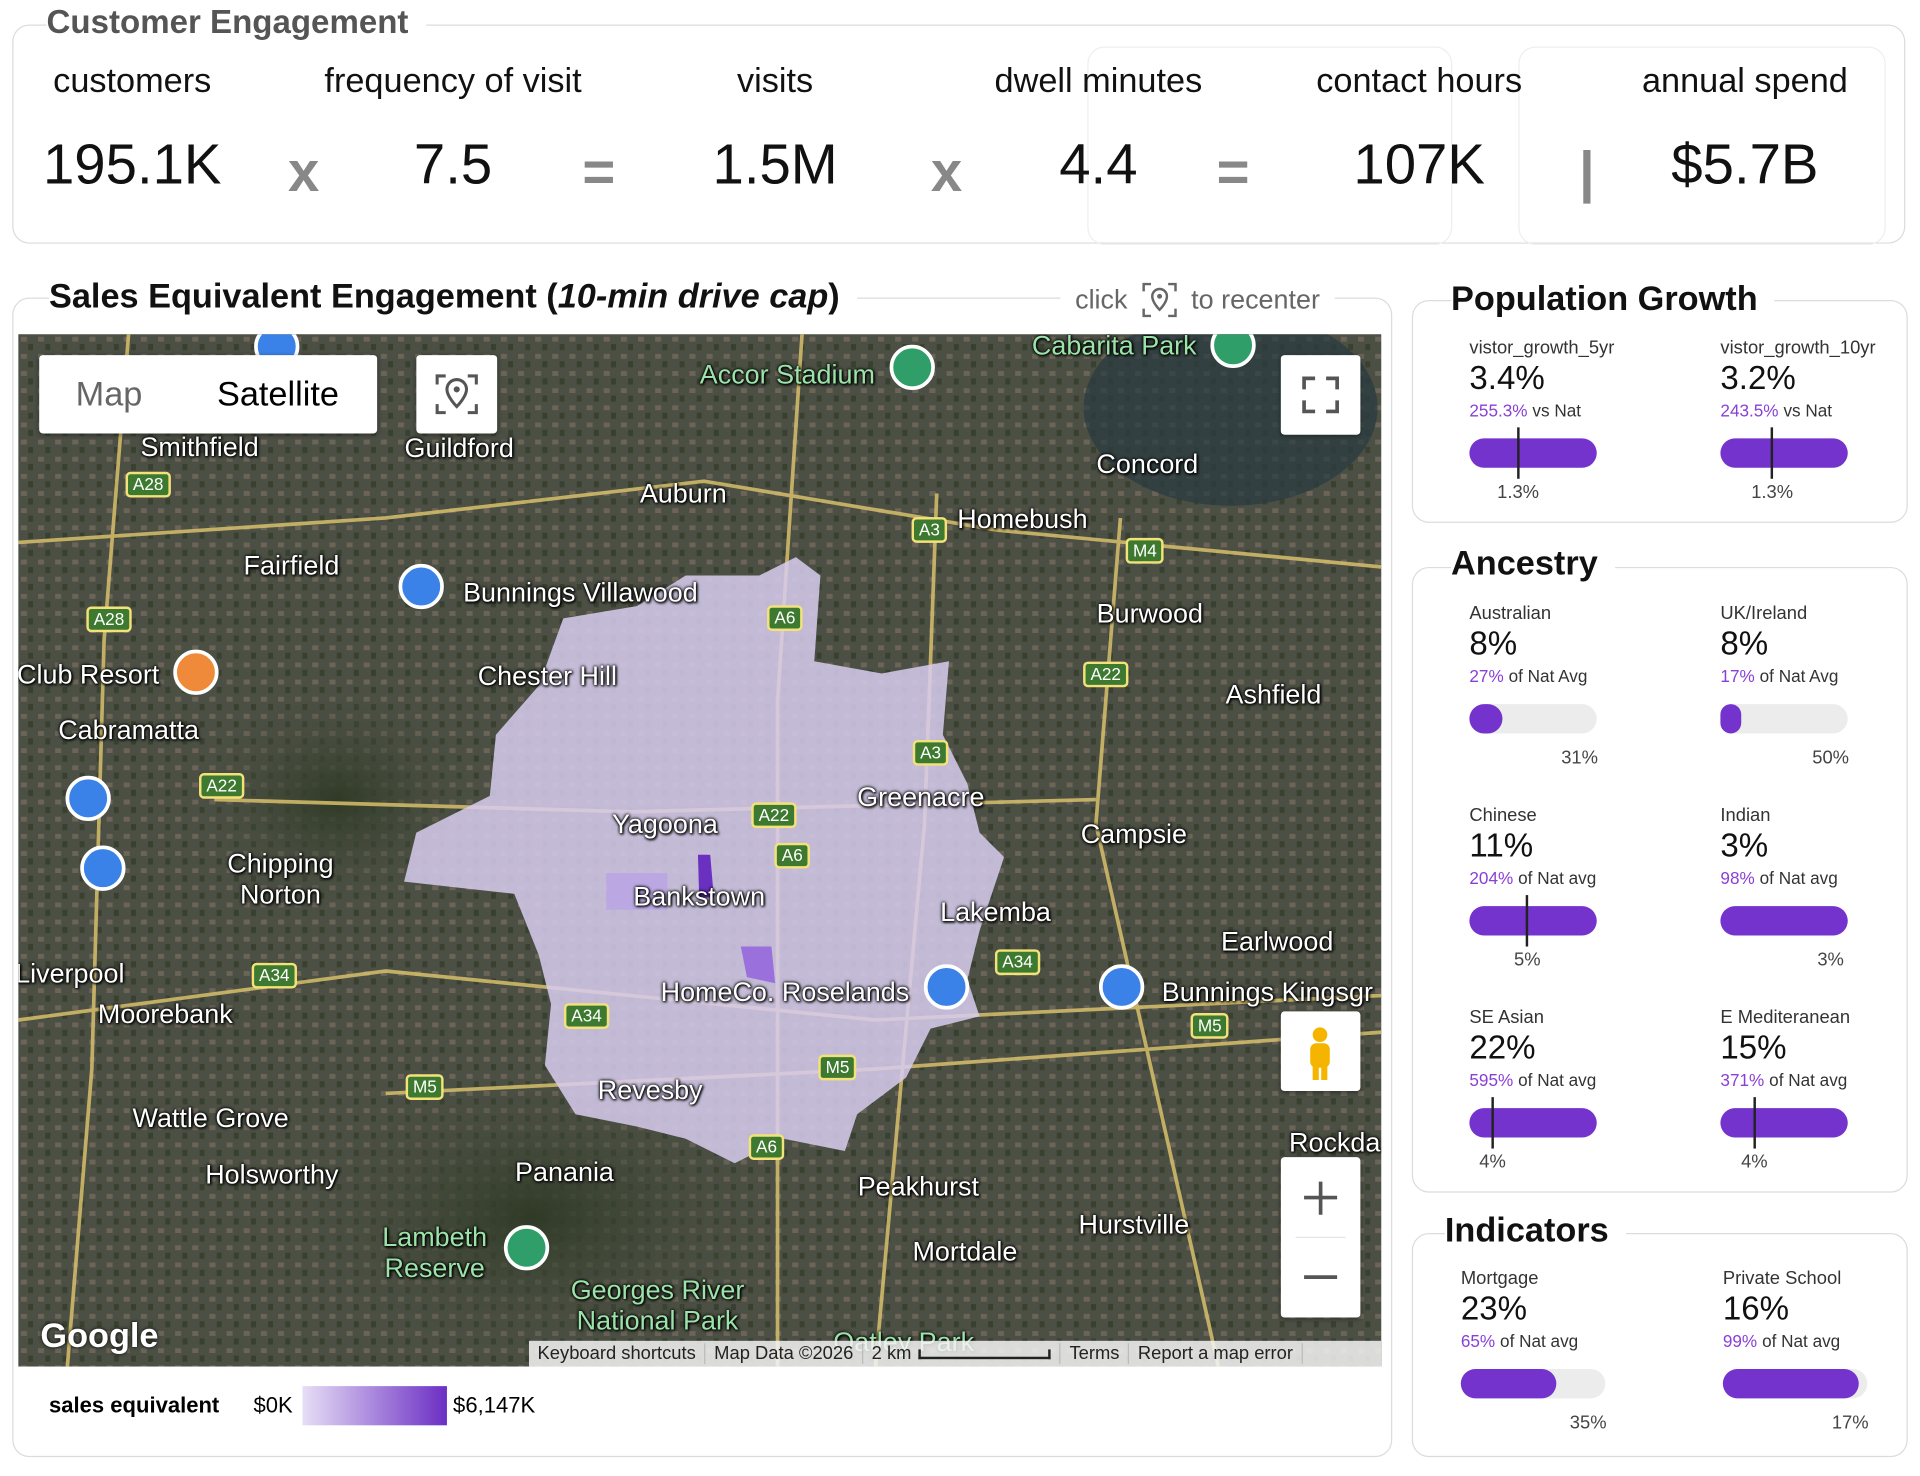 This screenshot has height=1476, width=1920. What do you see at coordinates (1579, 758) in the screenshot?
I see `national-label: 31%` at bounding box center [1579, 758].